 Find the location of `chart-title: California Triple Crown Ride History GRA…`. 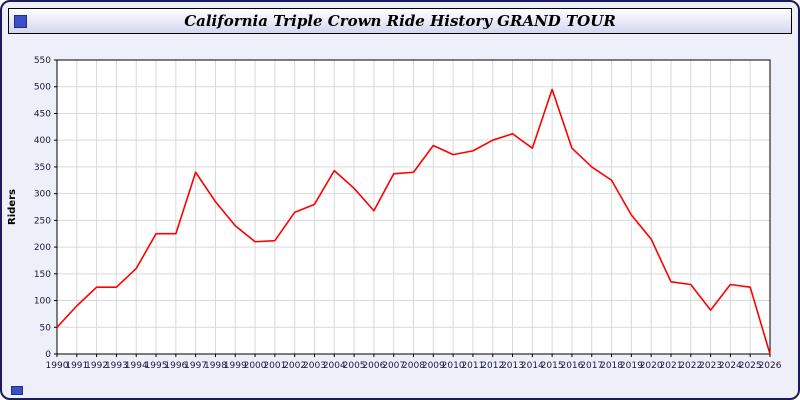

chart-title: California Triple Crown Ride History GRA… is located at coordinates (400, 21).